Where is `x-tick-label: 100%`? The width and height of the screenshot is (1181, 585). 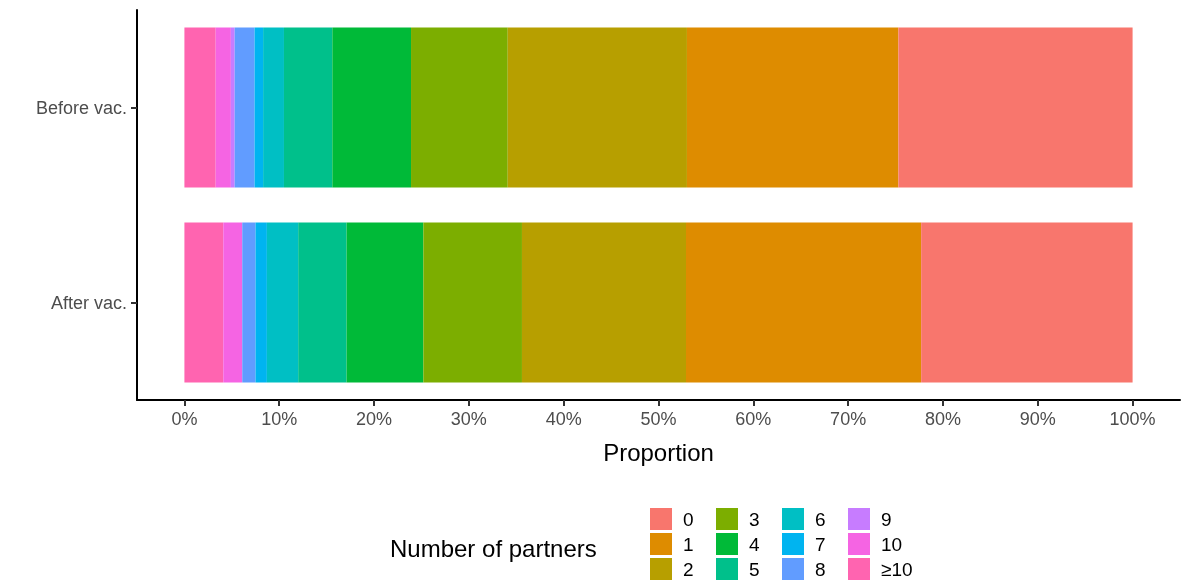
x-tick-label: 100% is located at coordinates (1132, 419).